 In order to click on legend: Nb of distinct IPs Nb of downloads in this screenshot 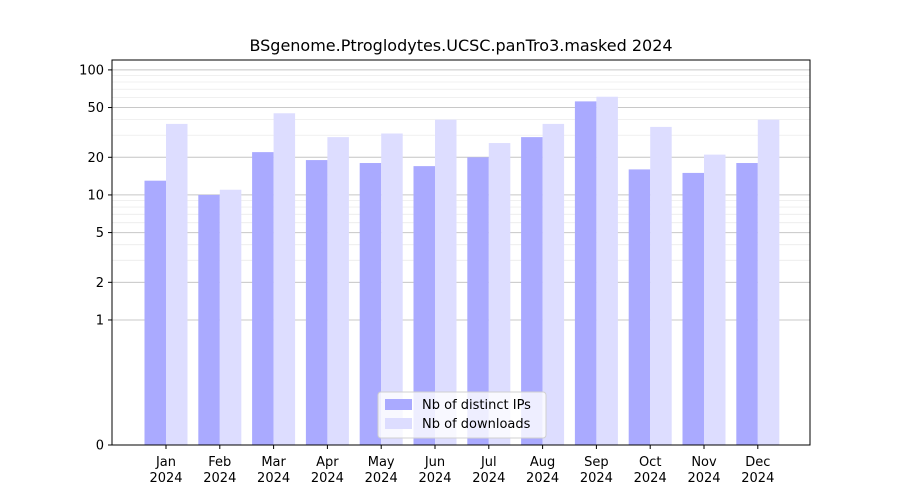, I will do `click(462, 415)`.